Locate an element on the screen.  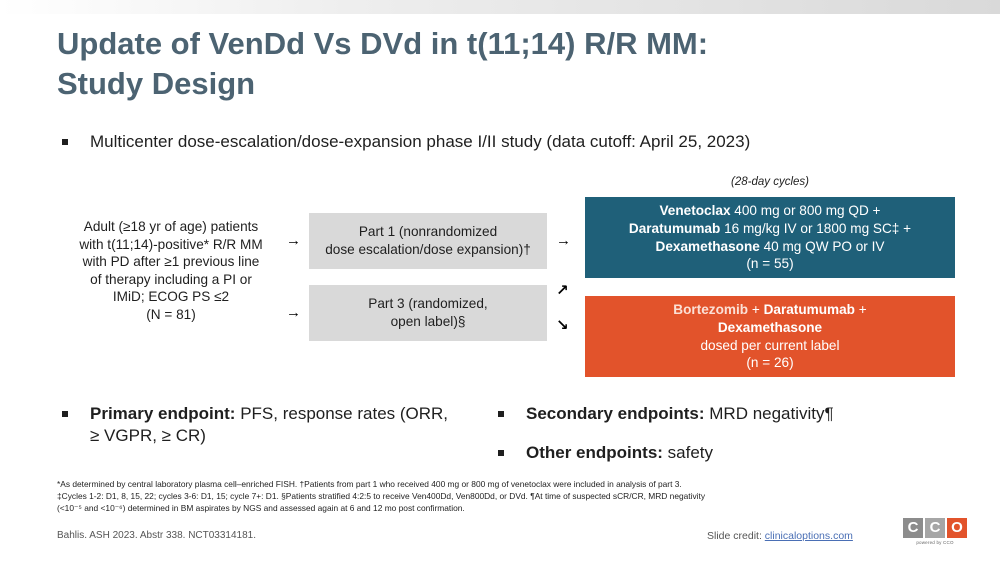
patient-line: IMiD; ECOG PS ≤2 is located at coordinates (171, 297).